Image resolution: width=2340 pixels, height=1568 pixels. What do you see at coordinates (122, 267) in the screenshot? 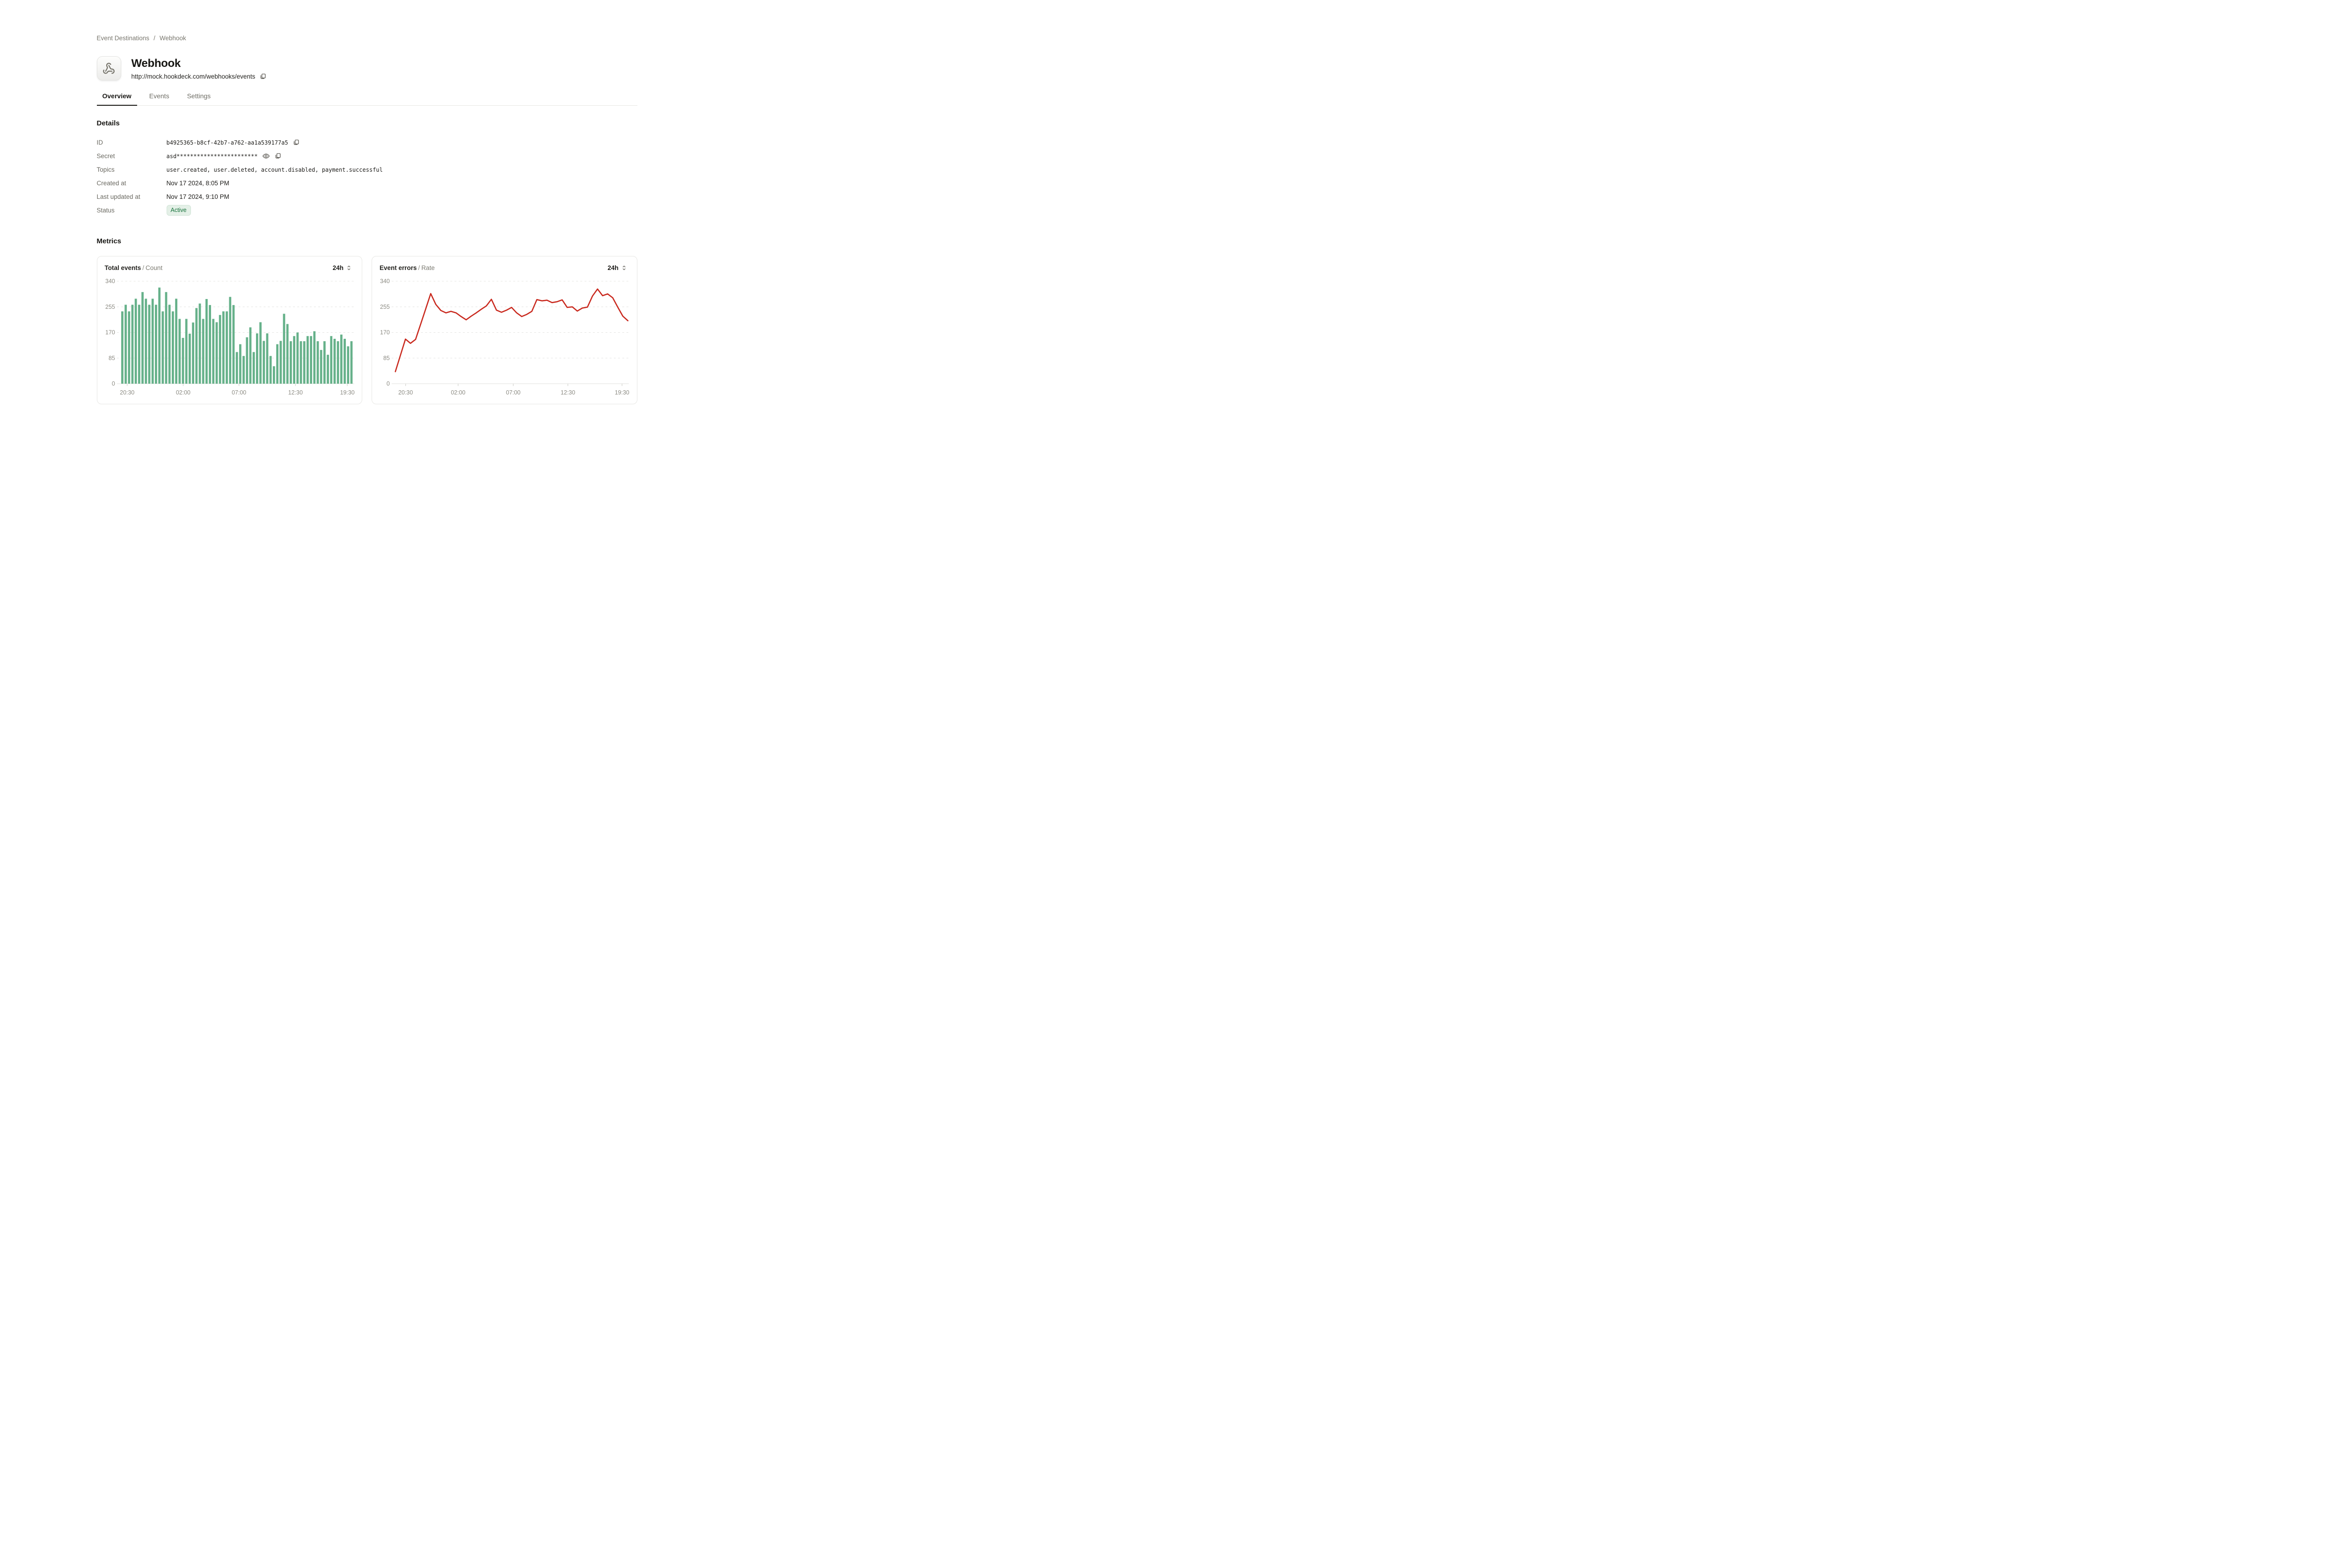
I see `chart-title-main: Total events` at bounding box center [122, 267].